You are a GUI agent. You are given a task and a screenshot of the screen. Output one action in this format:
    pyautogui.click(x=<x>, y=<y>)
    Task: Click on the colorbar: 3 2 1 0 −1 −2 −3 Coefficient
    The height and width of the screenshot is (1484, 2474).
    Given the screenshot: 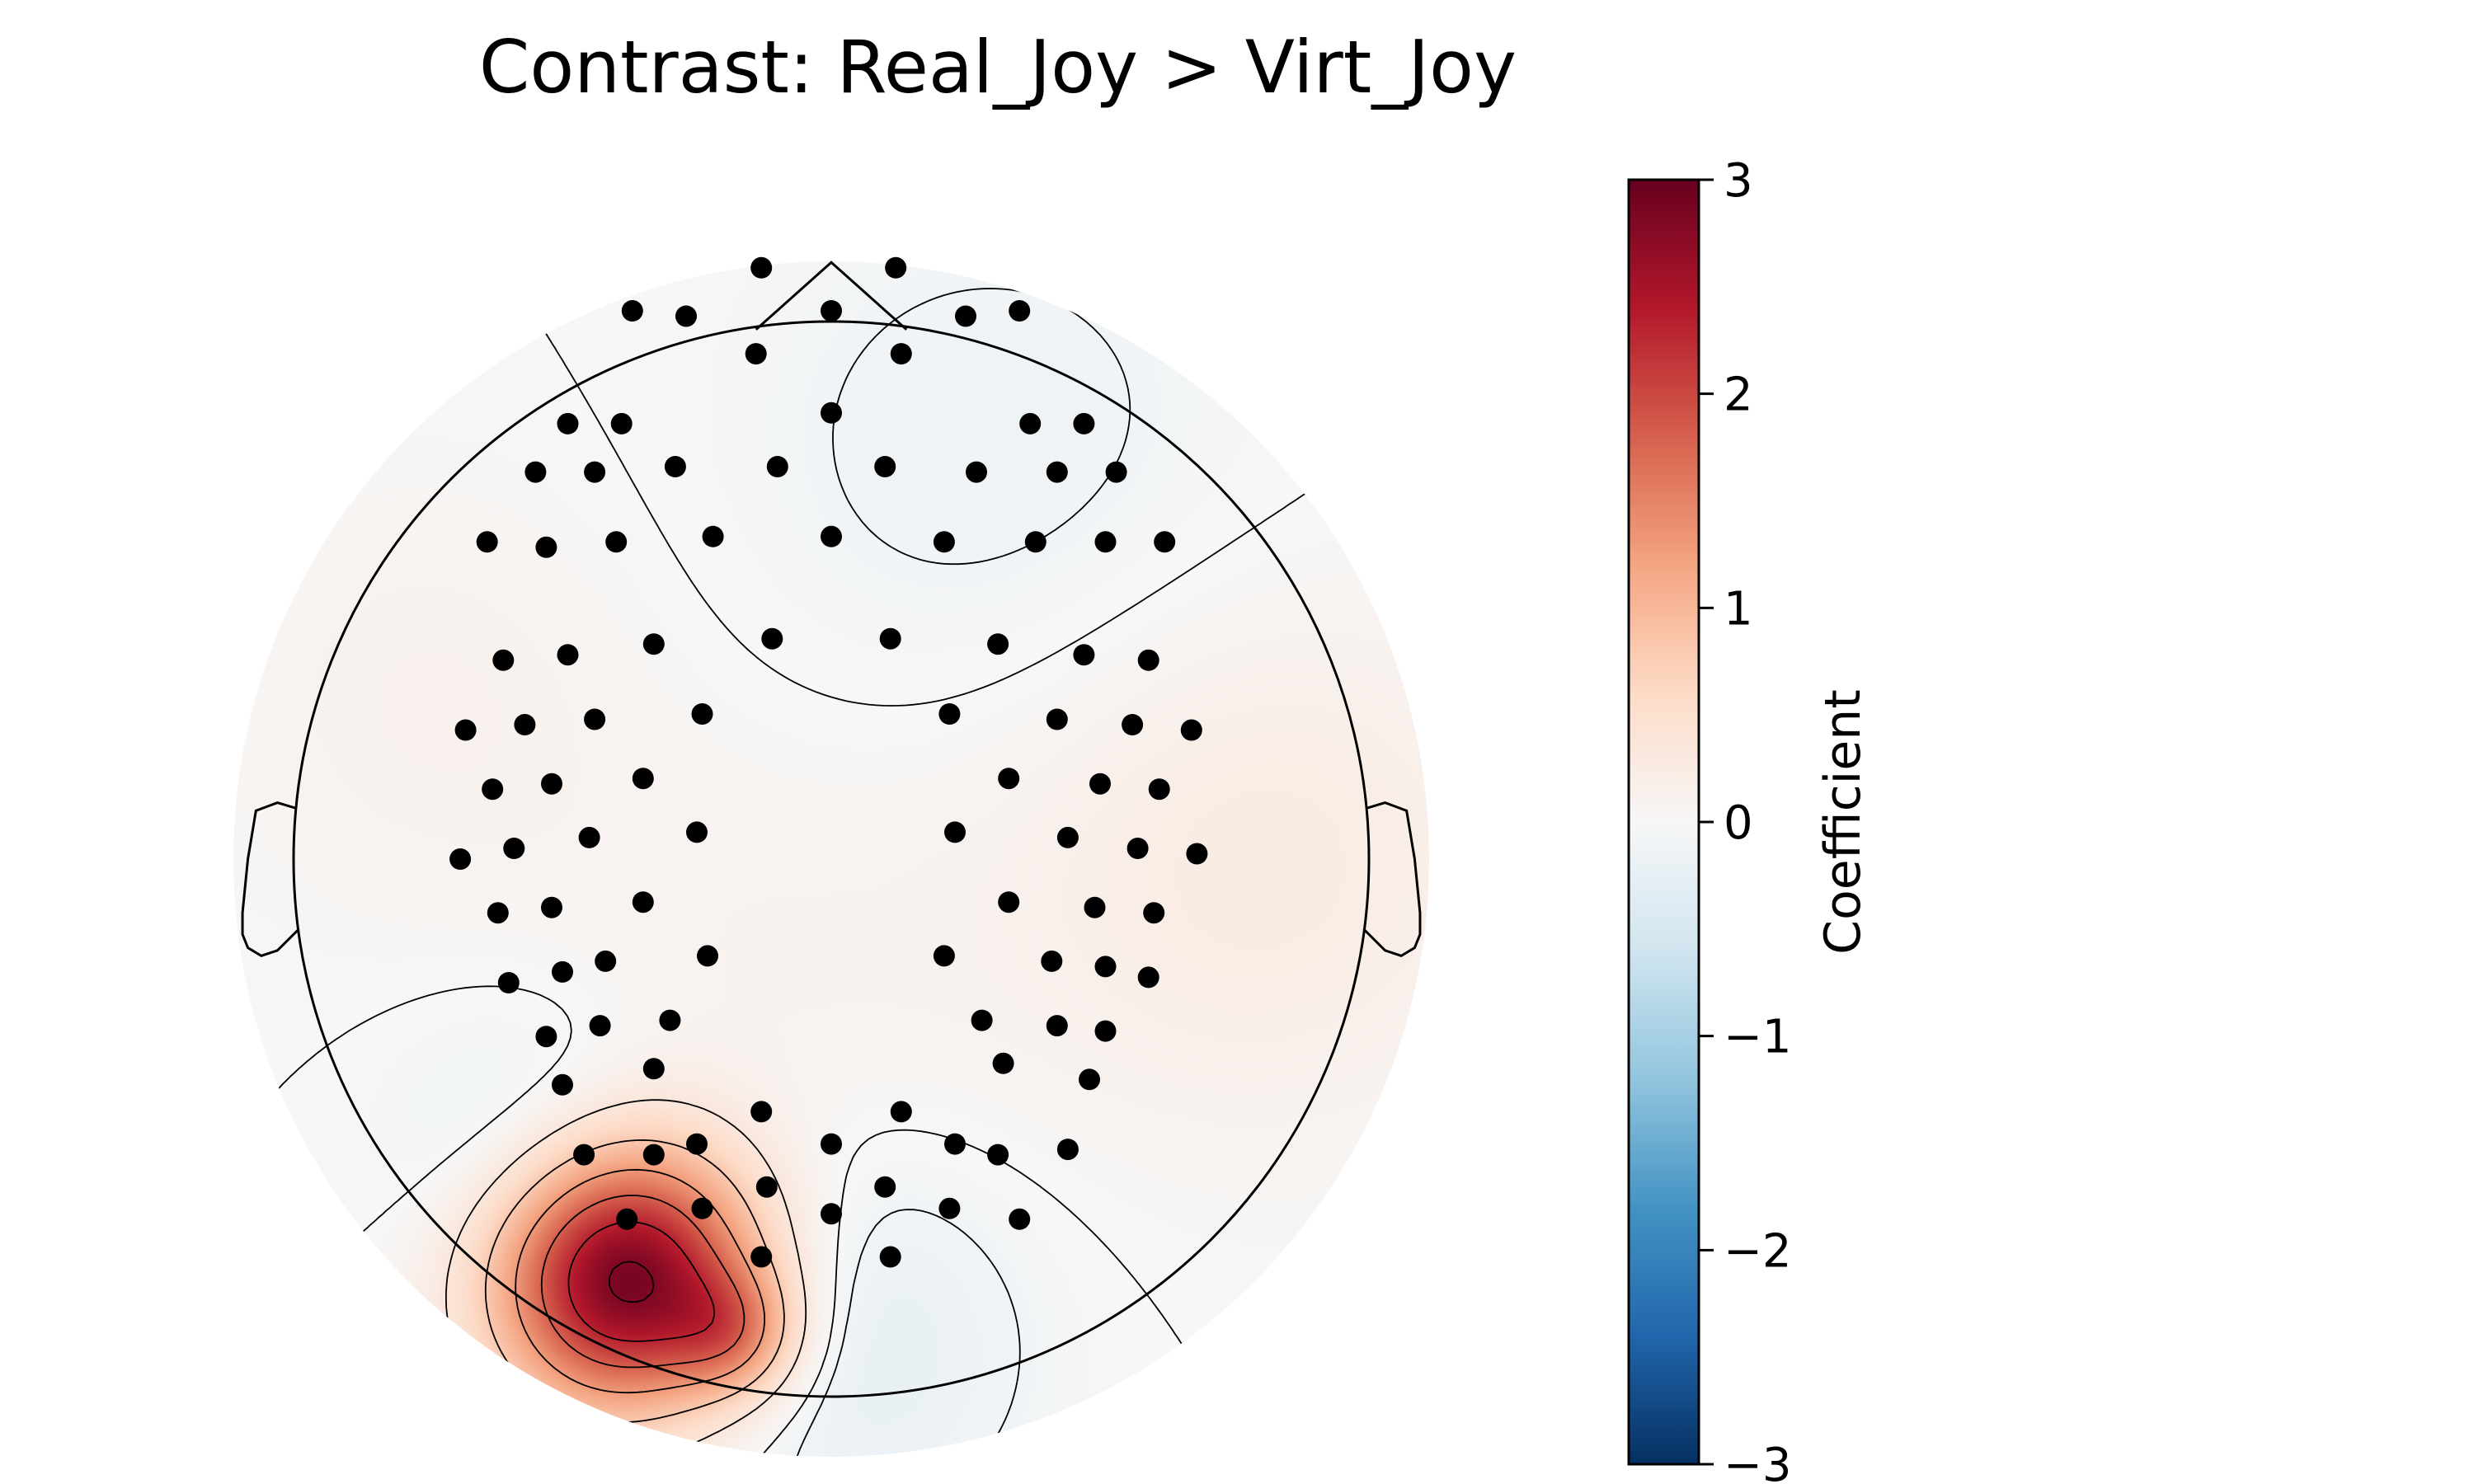 What is the action you would take?
    pyautogui.click(x=1749, y=819)
    